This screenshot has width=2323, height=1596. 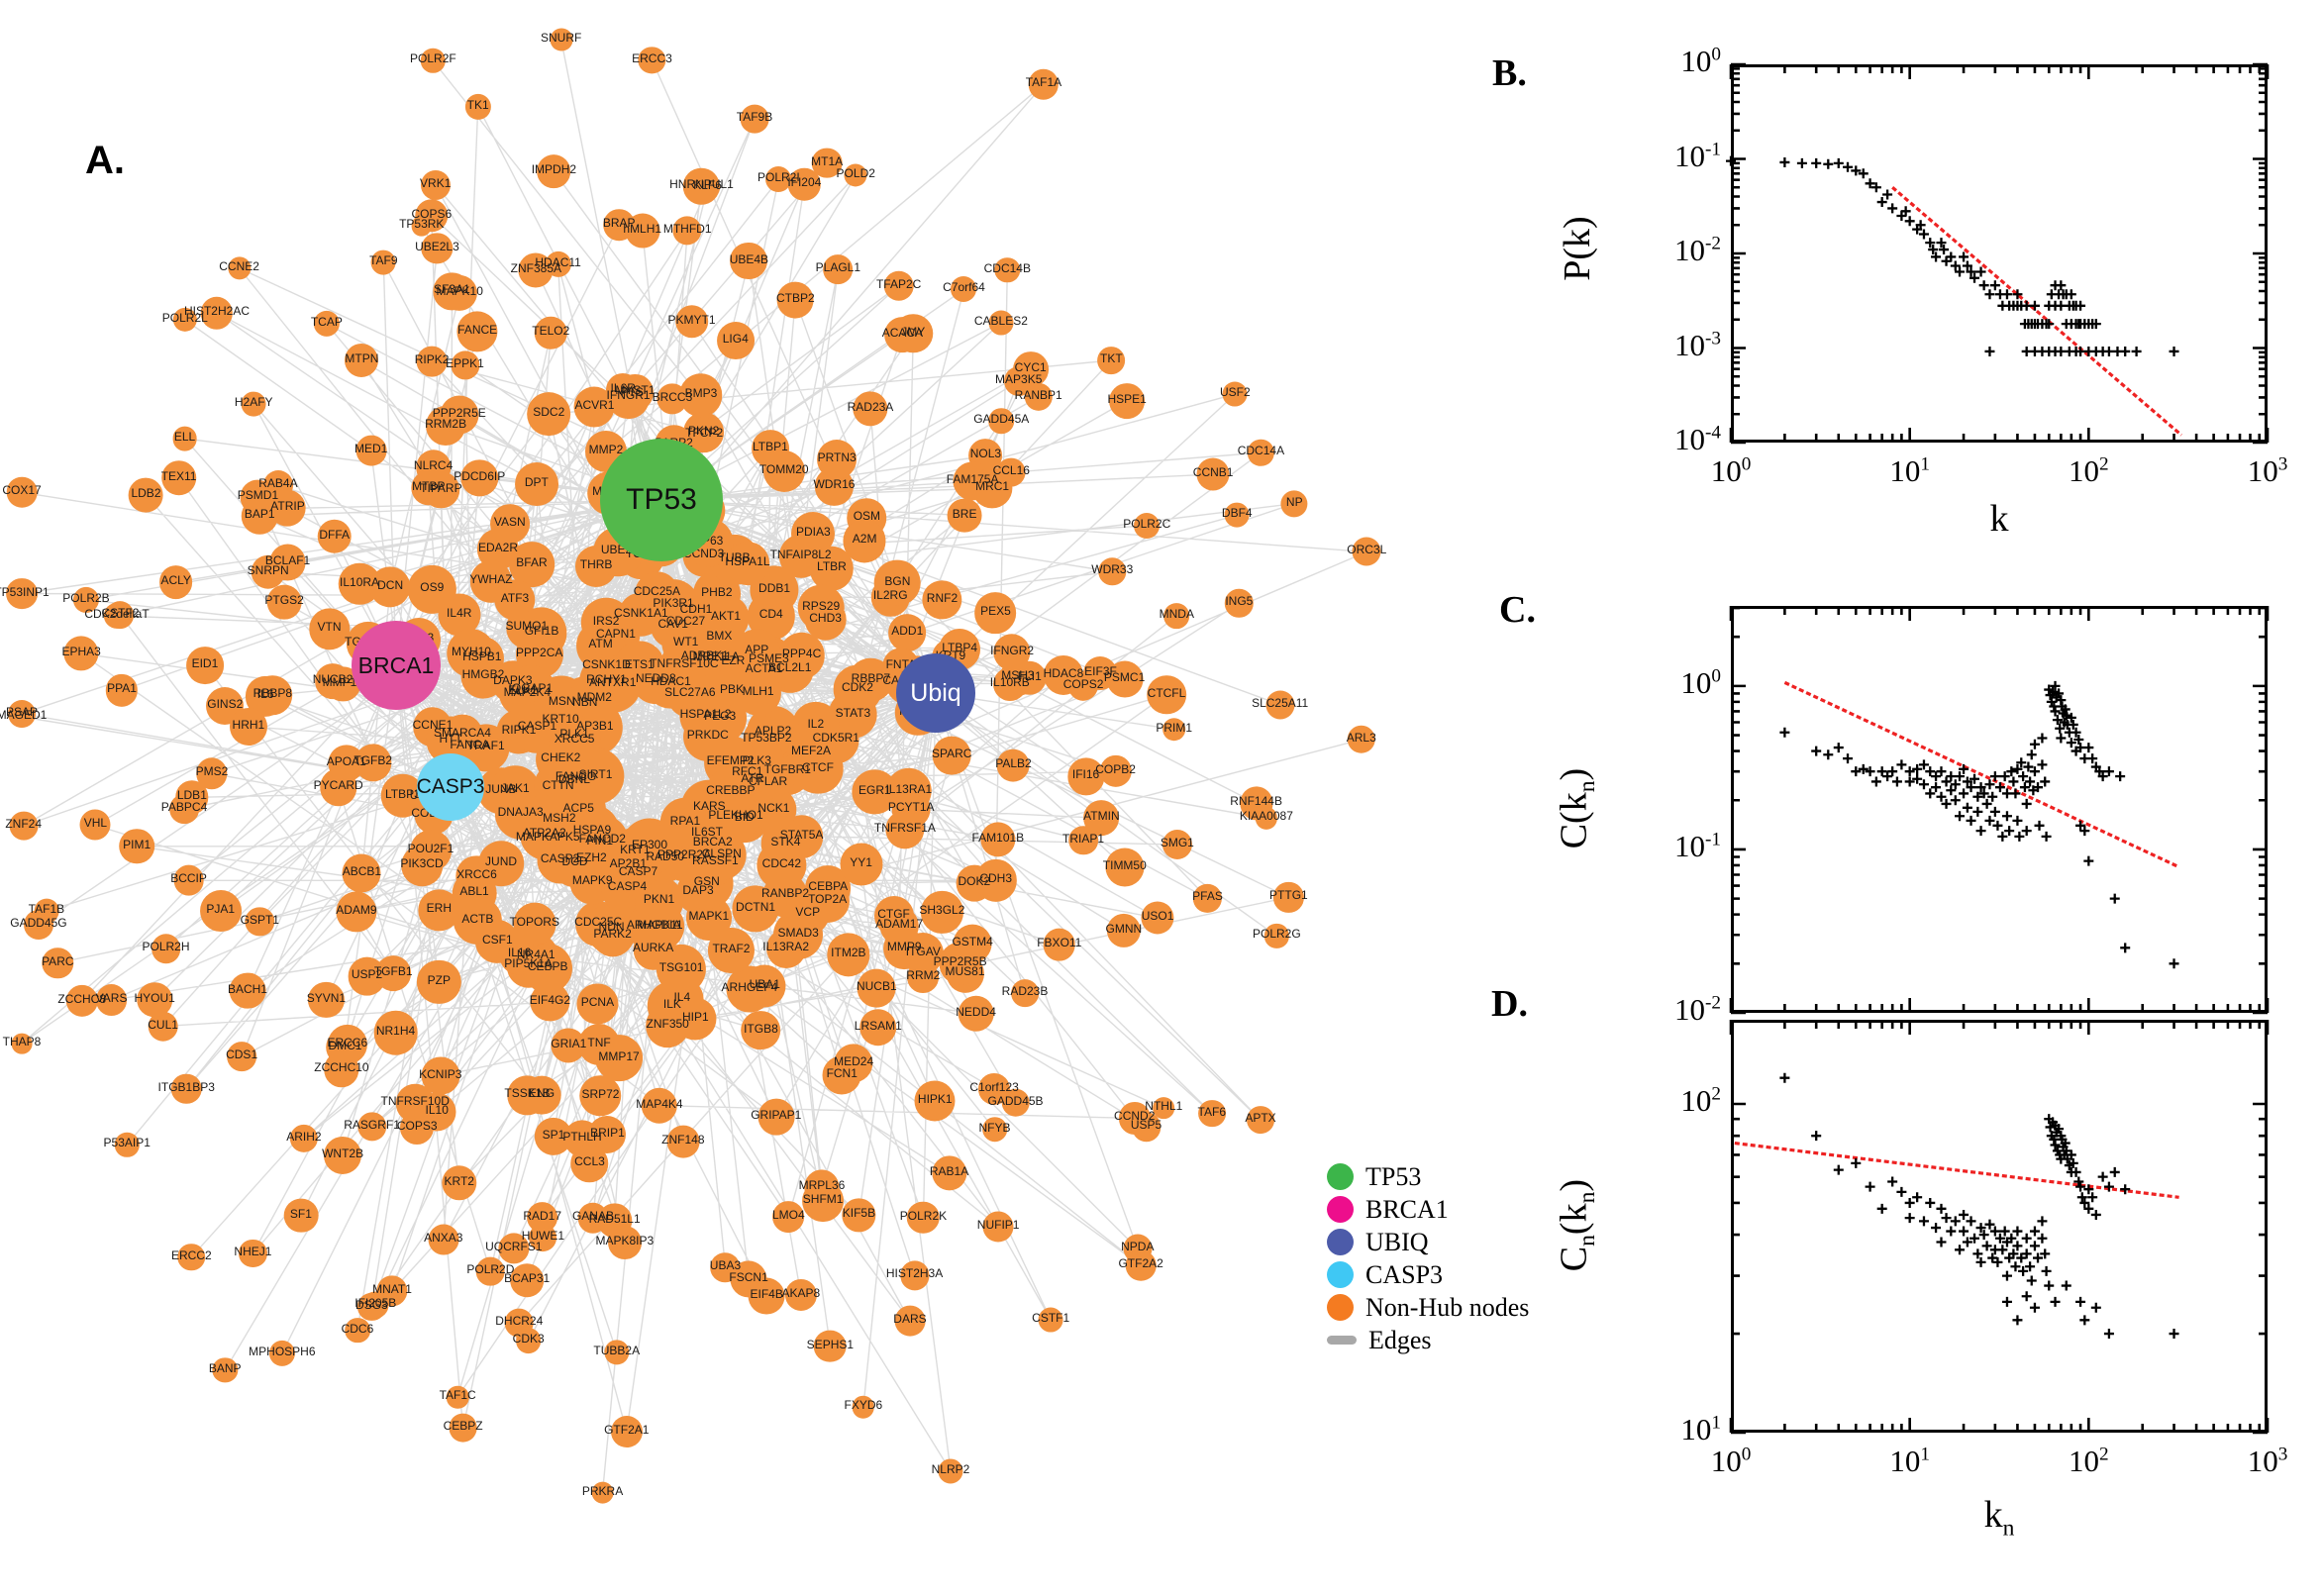 I want to click on network-node-label: MAPK11, so click(x=660, y=924).